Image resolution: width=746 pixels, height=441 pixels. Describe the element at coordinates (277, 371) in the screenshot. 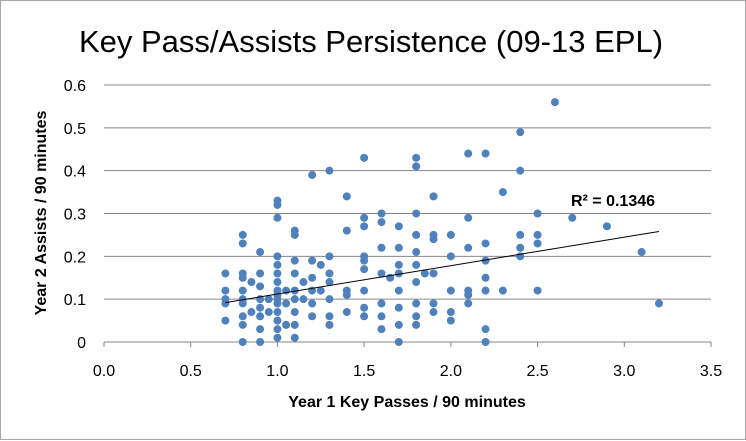

I see `x-tick-label: 1.0` at that location.